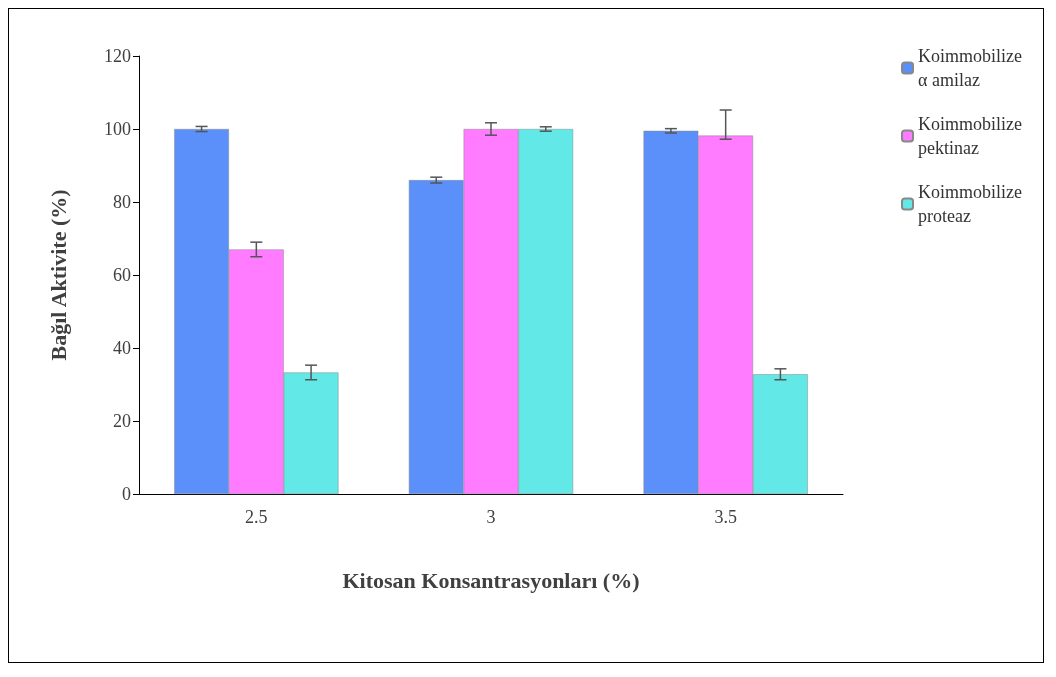 This screenshot has height=677, width=1056. I want to click on legend-label: Koimmobilize α amilaz, so click(972, 68).